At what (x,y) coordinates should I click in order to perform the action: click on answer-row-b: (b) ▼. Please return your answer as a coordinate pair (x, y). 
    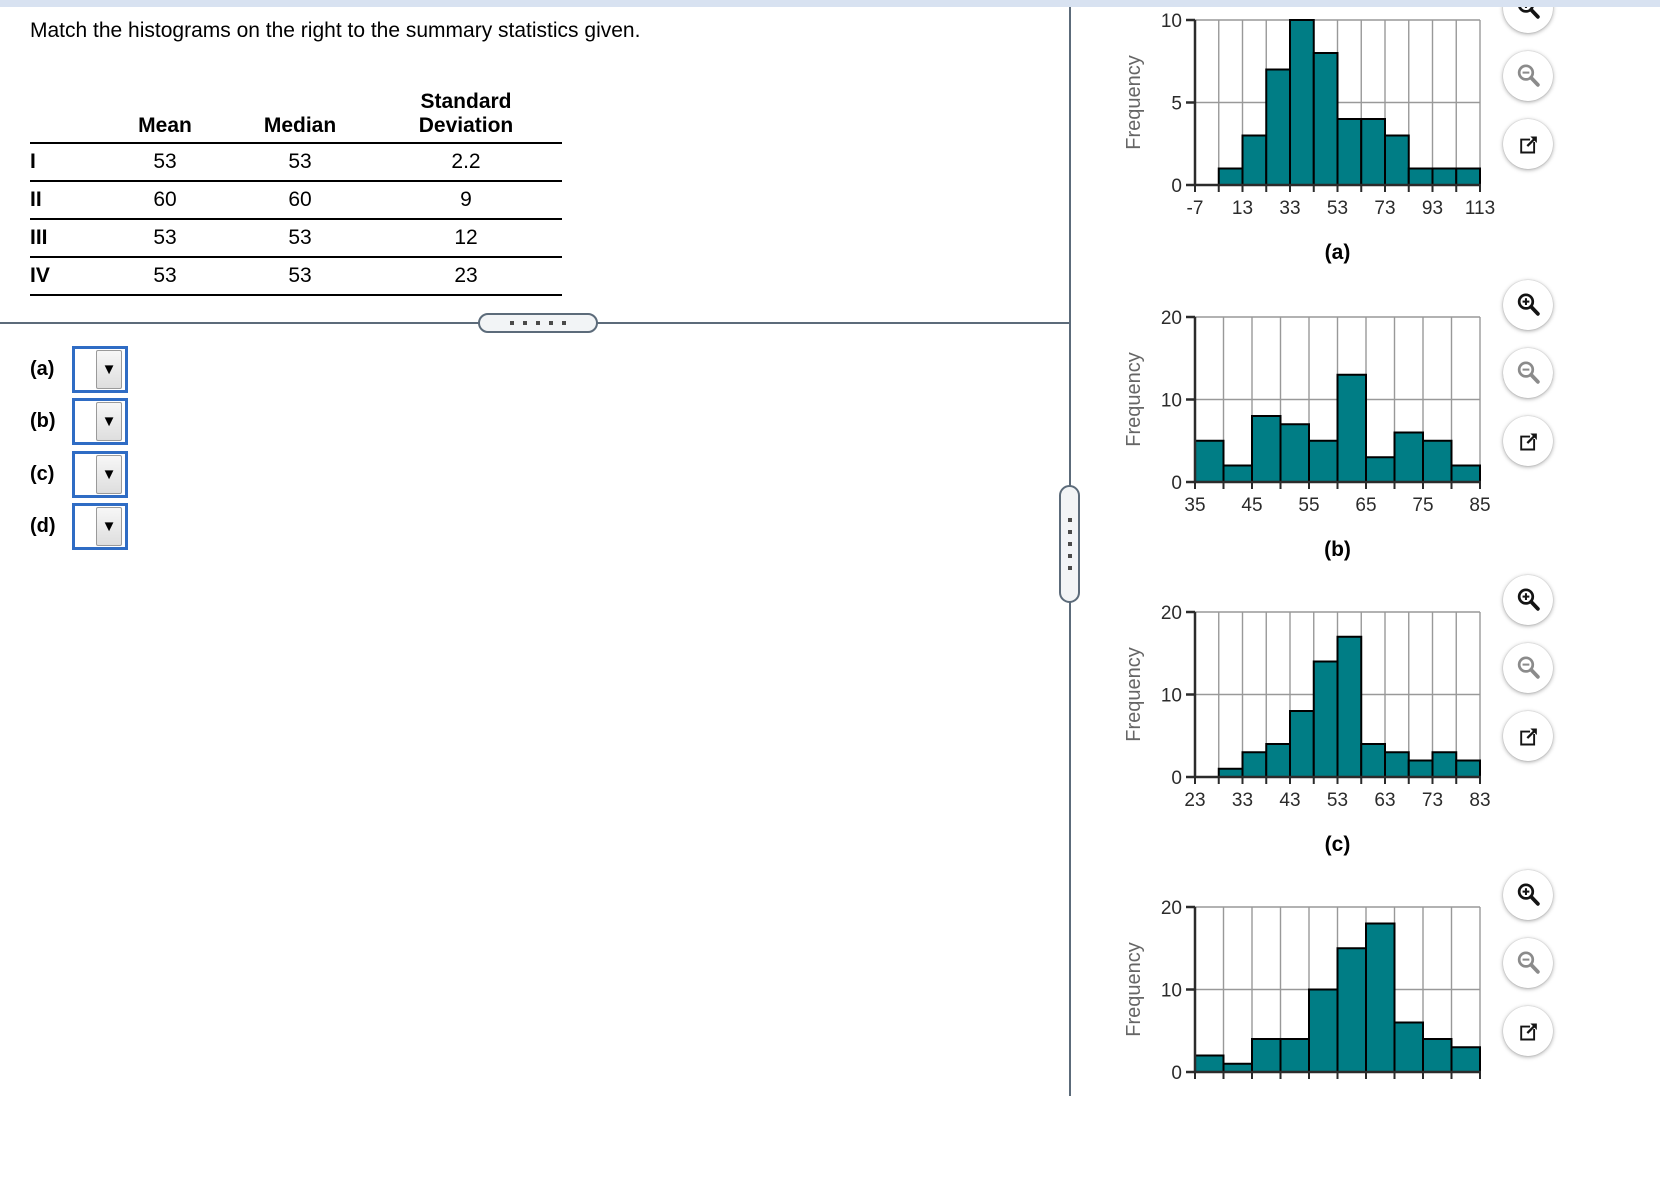
    Looking at the image, I should click on (79, 421).